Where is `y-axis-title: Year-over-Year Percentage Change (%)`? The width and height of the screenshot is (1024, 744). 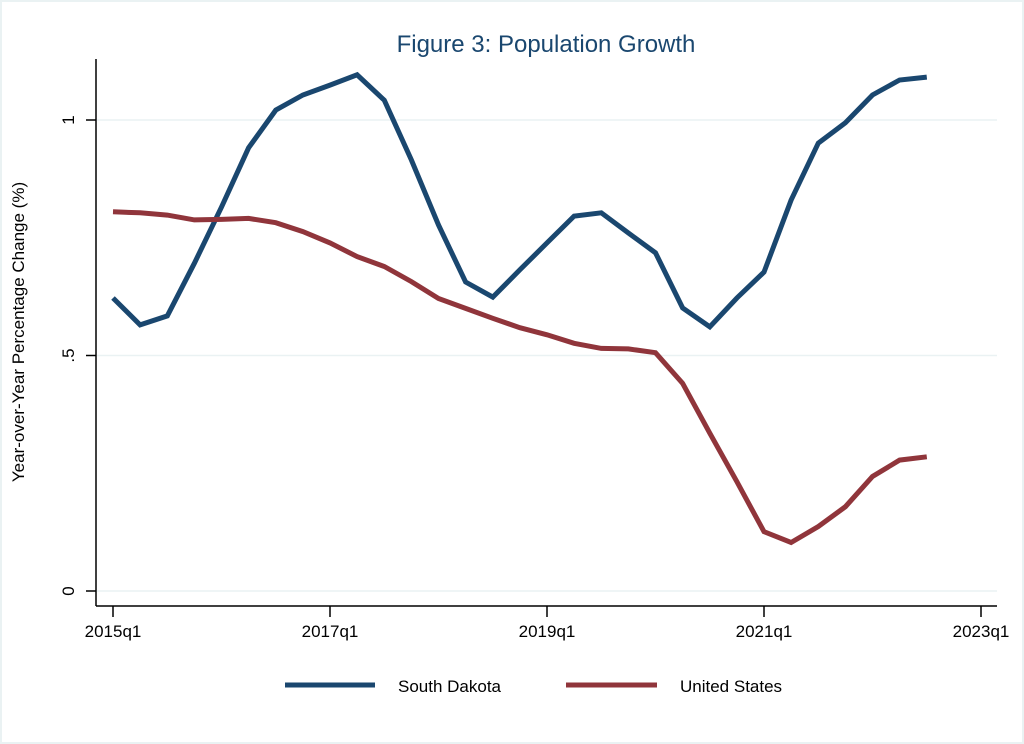 y-axis-title: Year-over-Year Percentage Change (%) is located at coordinates (18, 332).